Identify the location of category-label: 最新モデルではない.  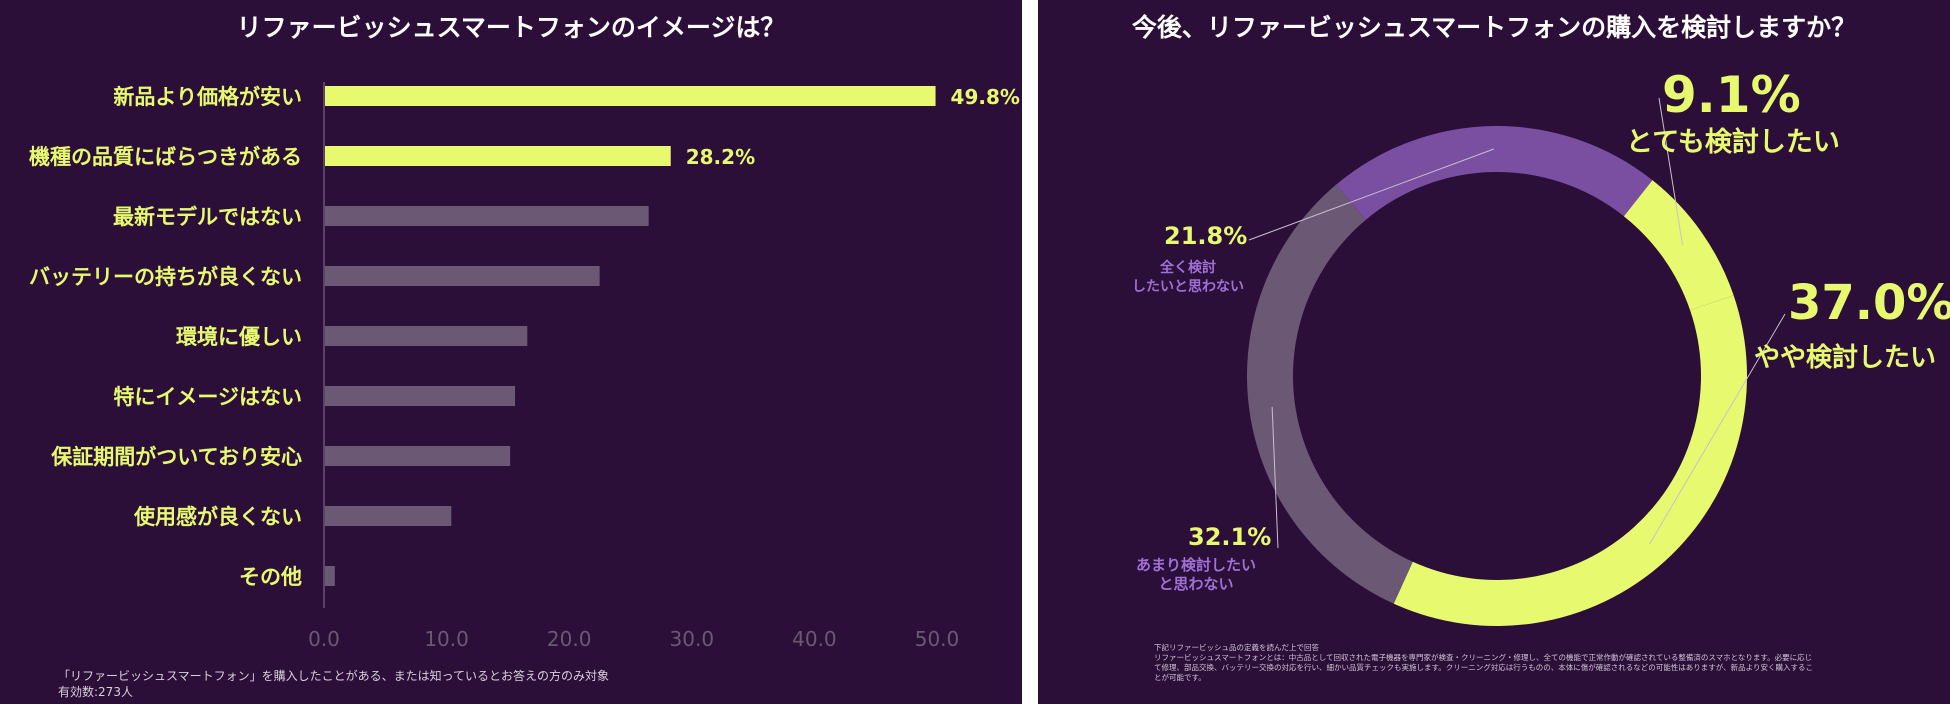
(207, 217).